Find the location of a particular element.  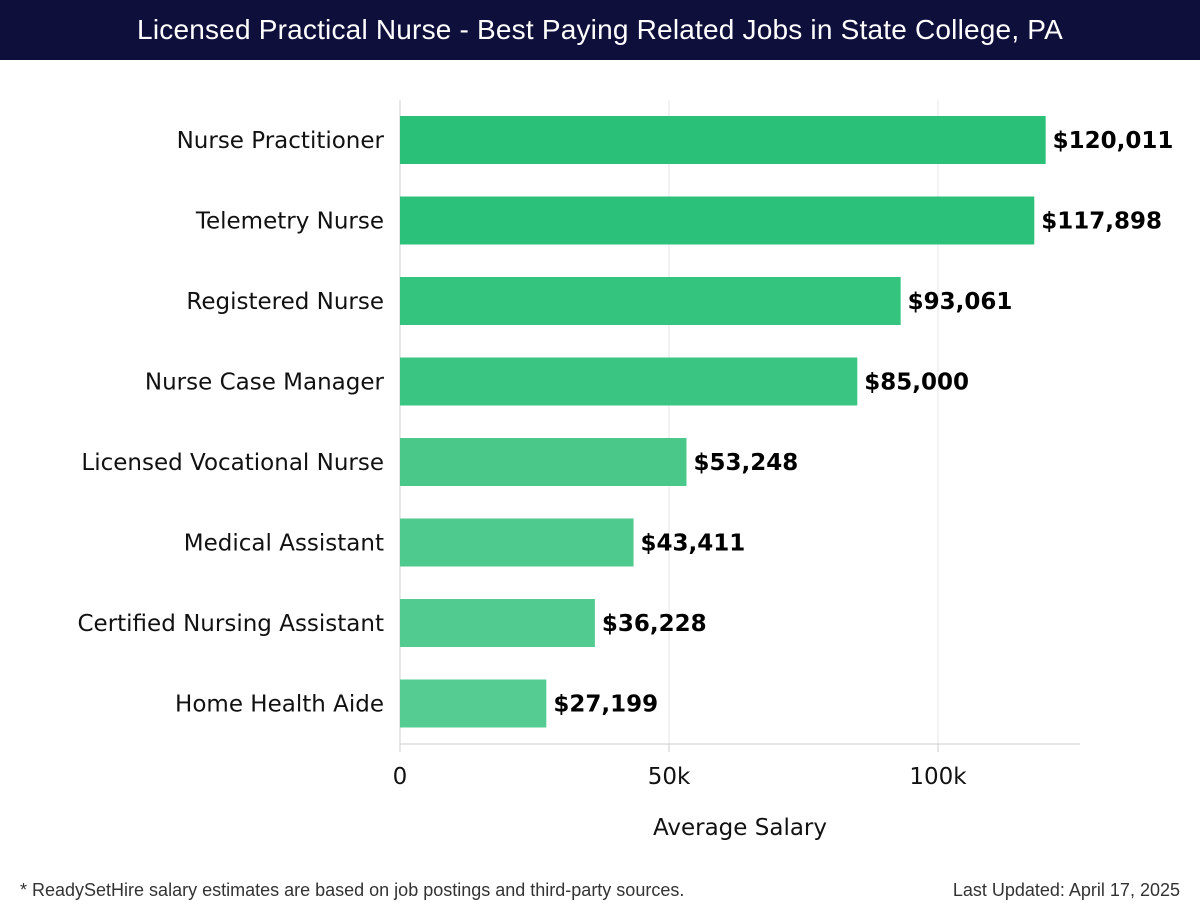

category-label: Home Health Aide is located at coordinates (279, 705).